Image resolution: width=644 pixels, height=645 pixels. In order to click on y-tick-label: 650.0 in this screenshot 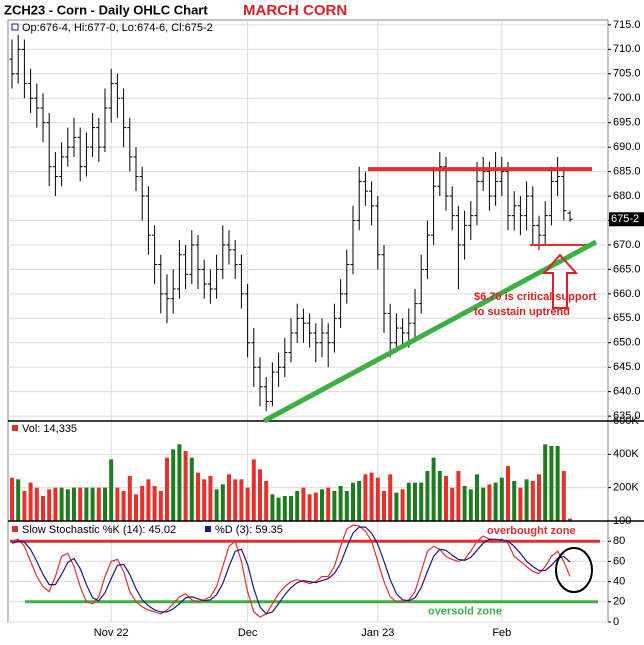, I will do `click(627, 343)`.